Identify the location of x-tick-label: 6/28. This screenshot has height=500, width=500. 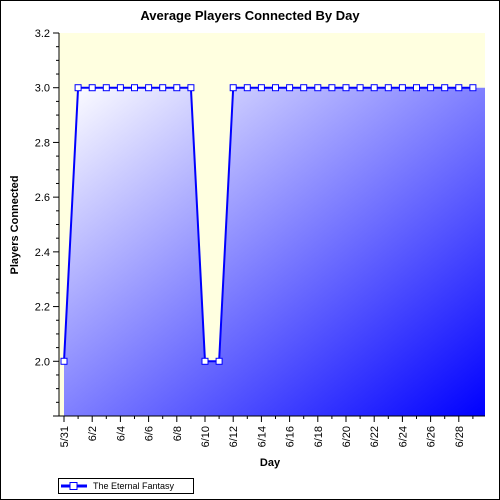
(460, 436).